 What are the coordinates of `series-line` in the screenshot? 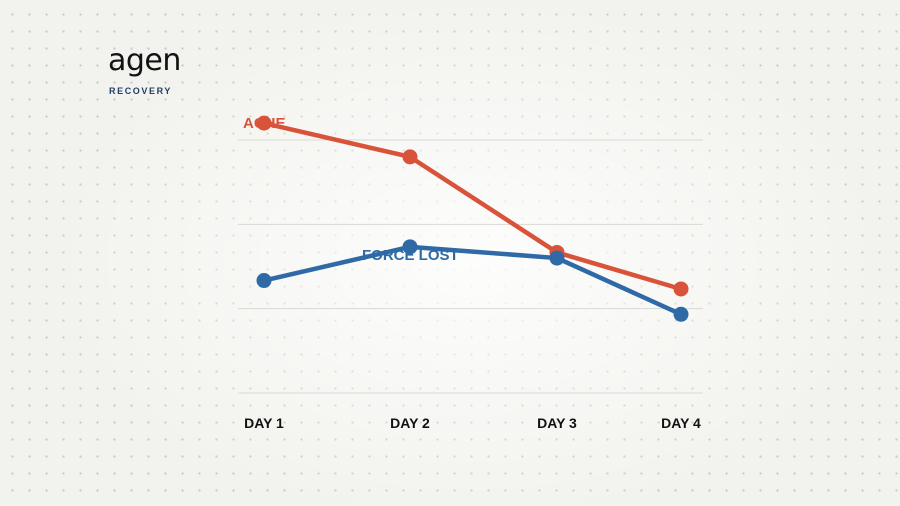 It's located at (472, 280).